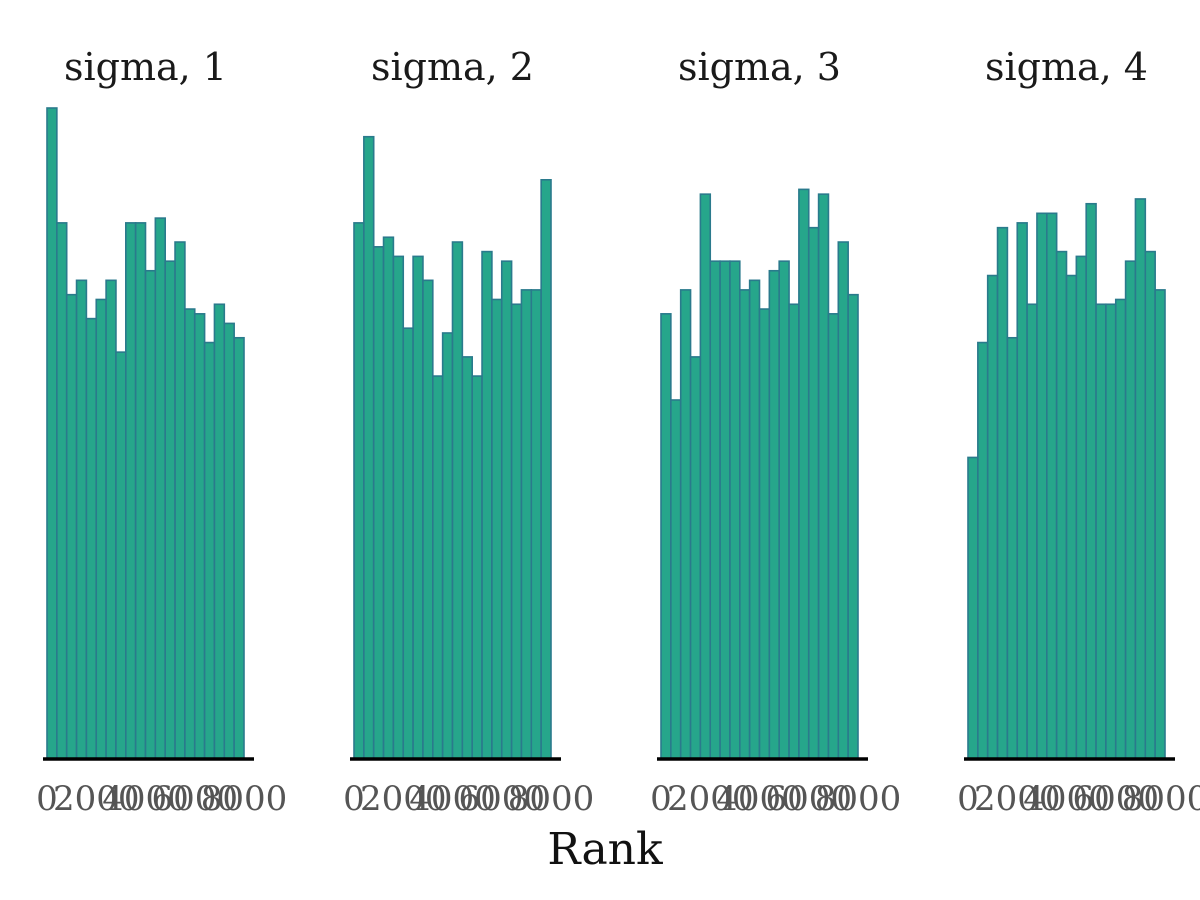 This screenshot has height=900, width=1200. What do you see at coordinates (1066, 67) in the screenshot?
I see `panel-title: sigma, 4` at bounding box center [1066, 67].